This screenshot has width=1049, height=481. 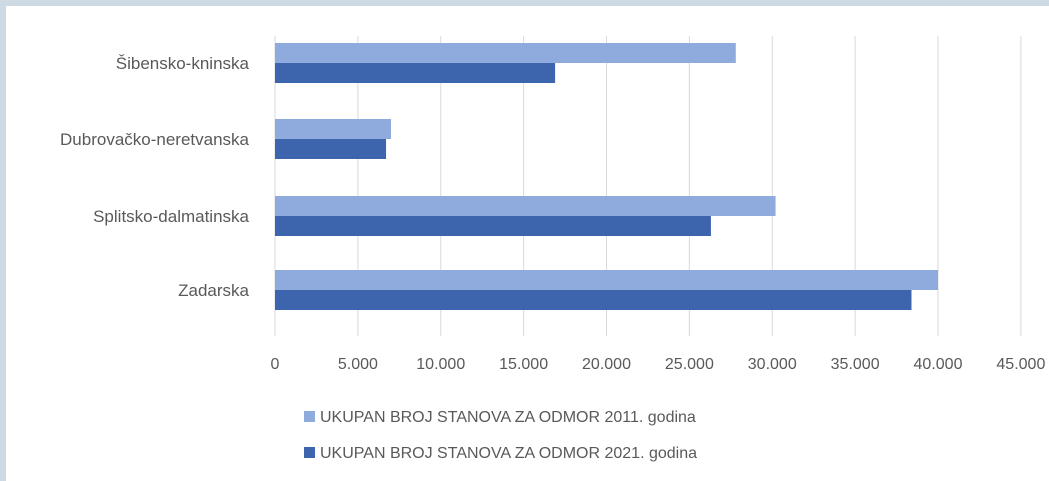 I want to click on x-tick-label: 35.000, so click(x=855, y=364).